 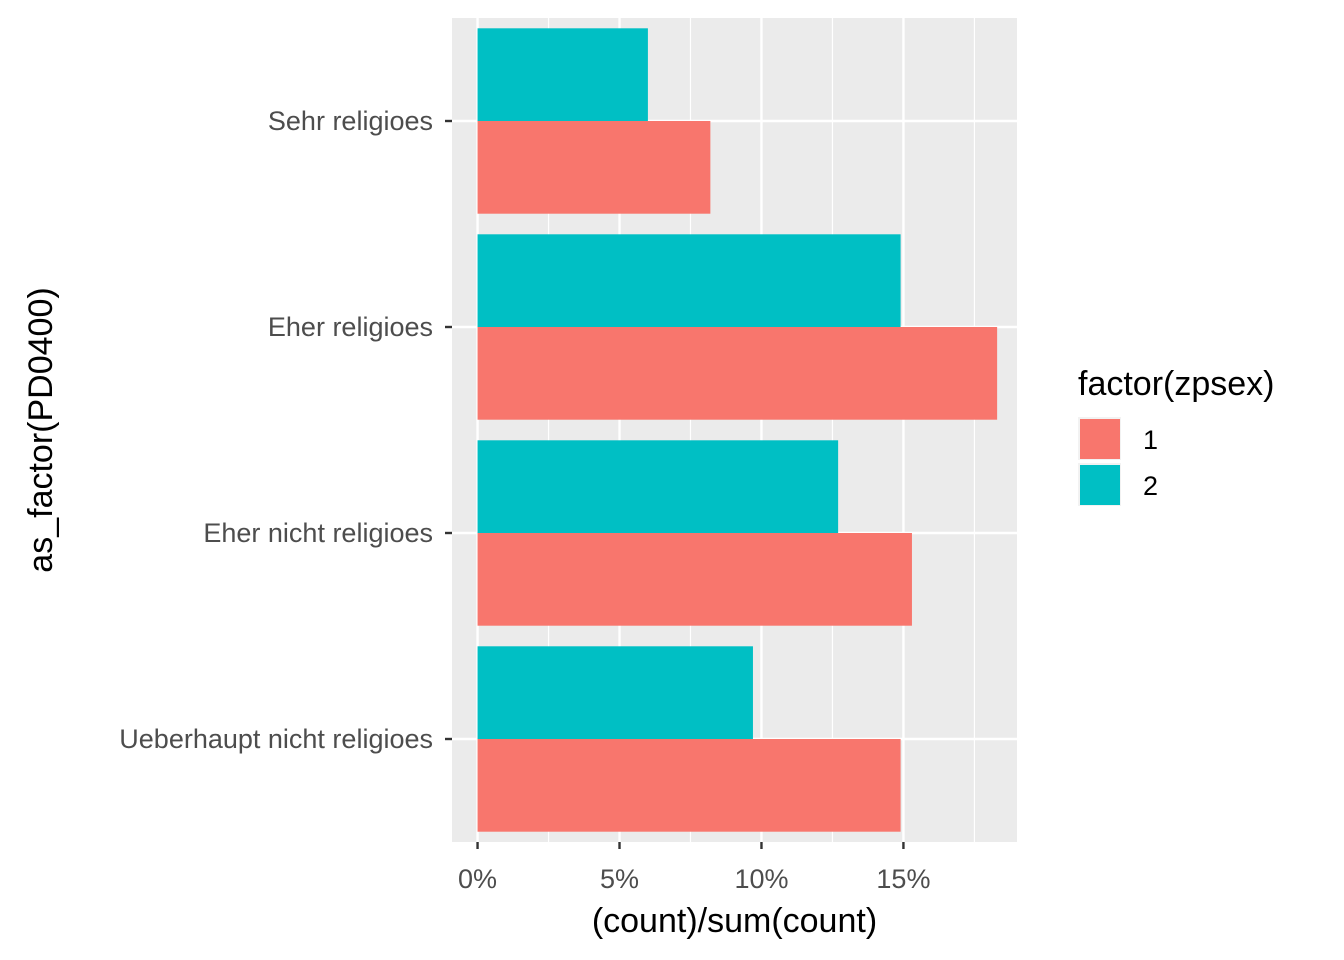 I want to click on y-tick-label: Sehr religioes, so click(x=350, y=121).